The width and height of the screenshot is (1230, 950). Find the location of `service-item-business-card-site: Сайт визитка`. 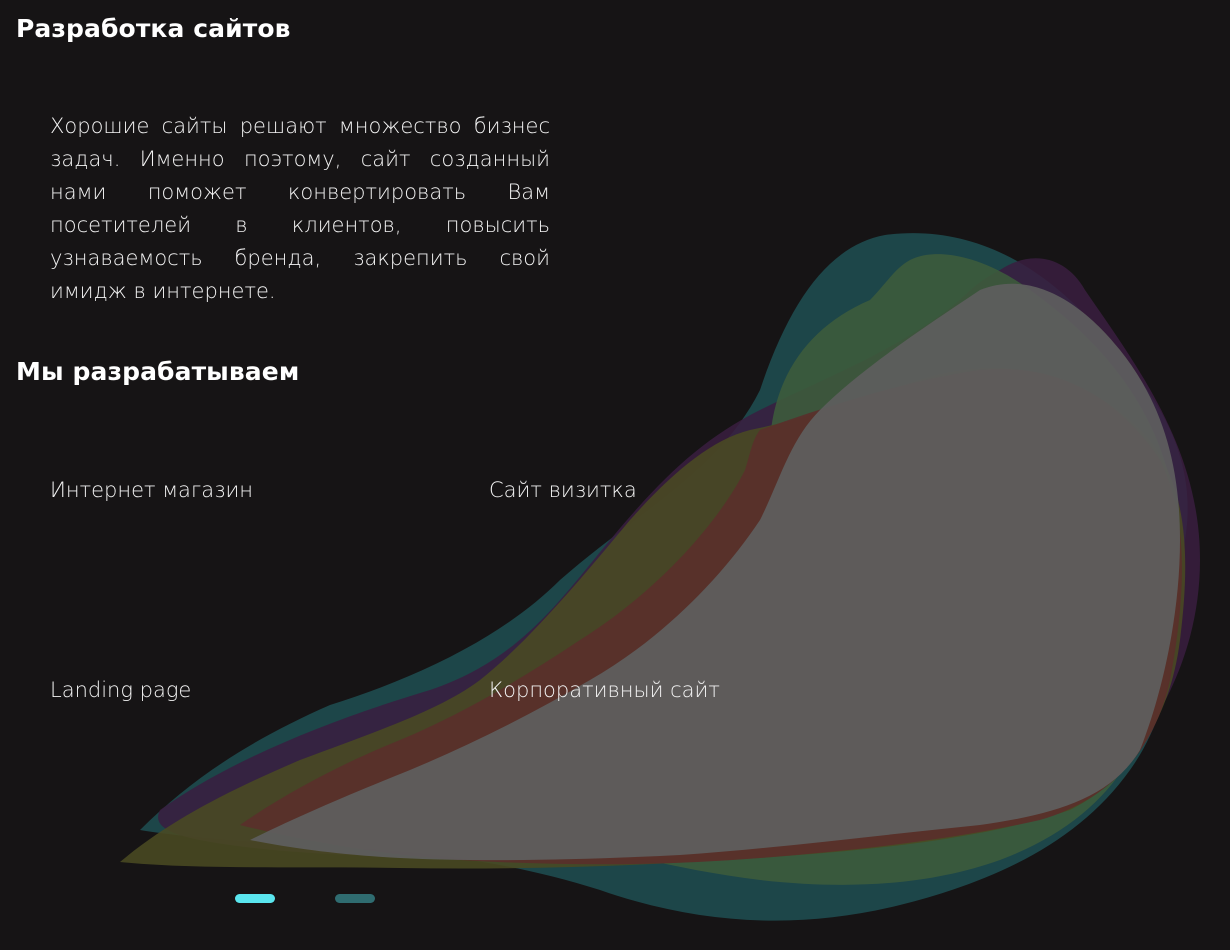

service-item-business-card-site: Сайт визитка is located at coordinates (563, 490).